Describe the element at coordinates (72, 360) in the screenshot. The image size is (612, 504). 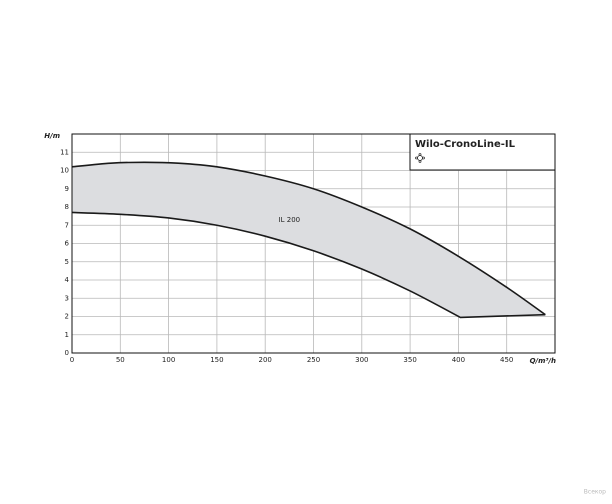
I see `x-tick-label: 0` at that location.